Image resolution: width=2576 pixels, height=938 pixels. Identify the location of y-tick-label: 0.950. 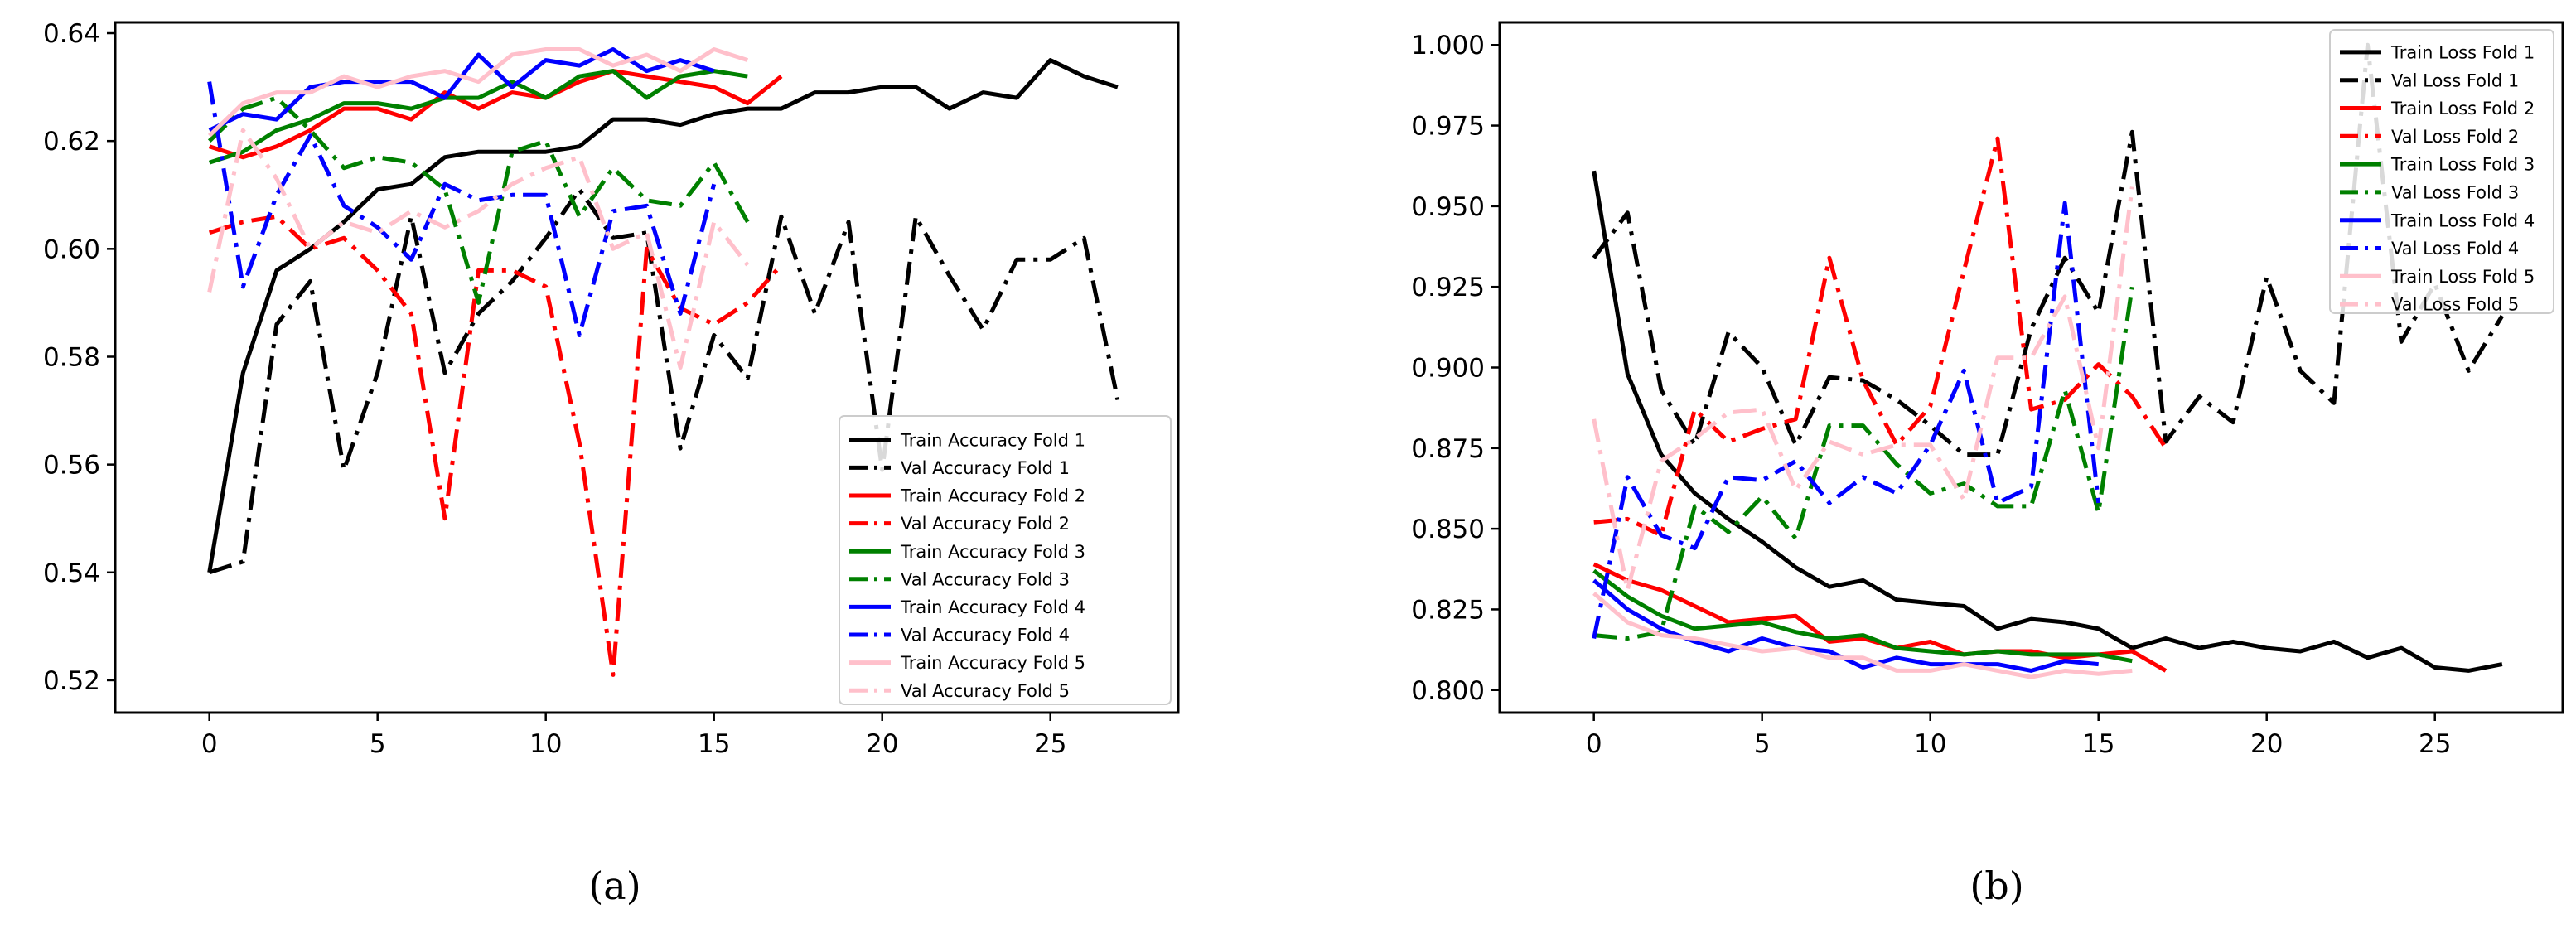
(1448, 207).